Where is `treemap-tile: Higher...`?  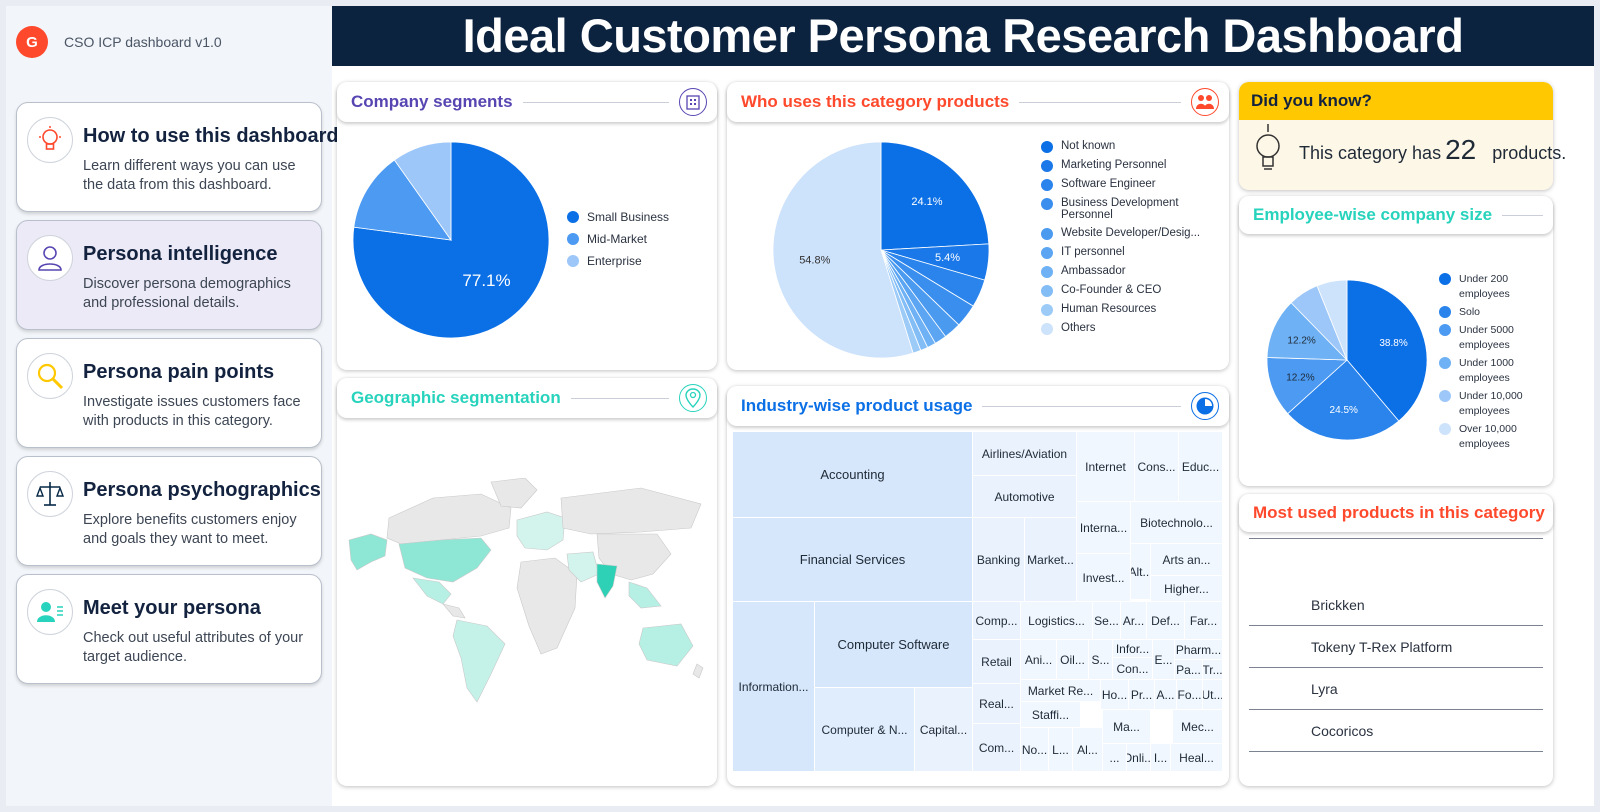 treemap-tile: Higher... is located at coordinates (1187, 589).